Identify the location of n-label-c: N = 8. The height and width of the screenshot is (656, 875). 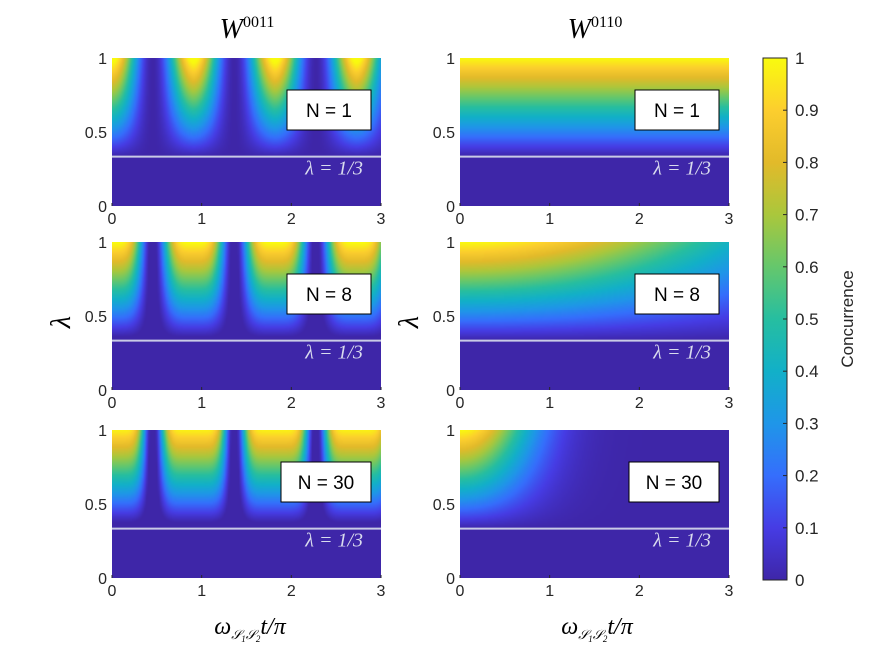
(329, 295).